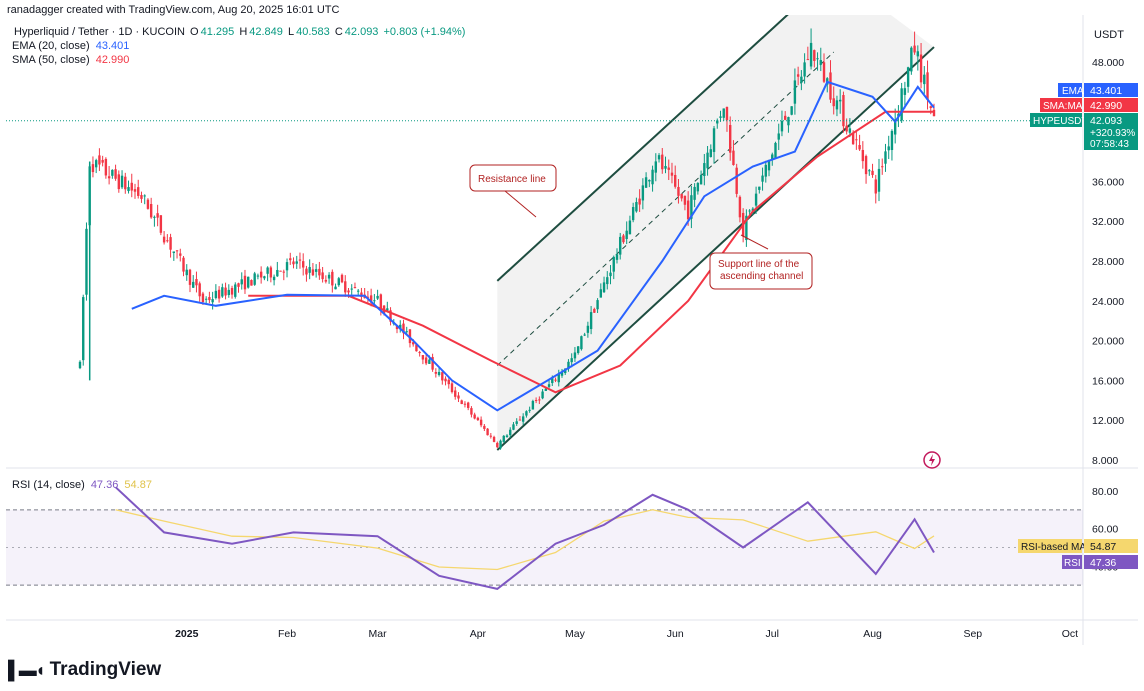 This screenshot has width=1144, height=691. Describe the element at coordinates (70, 46) in the screenshot. I see `ema-legend: EMA (20, close) 43.401` at that location.